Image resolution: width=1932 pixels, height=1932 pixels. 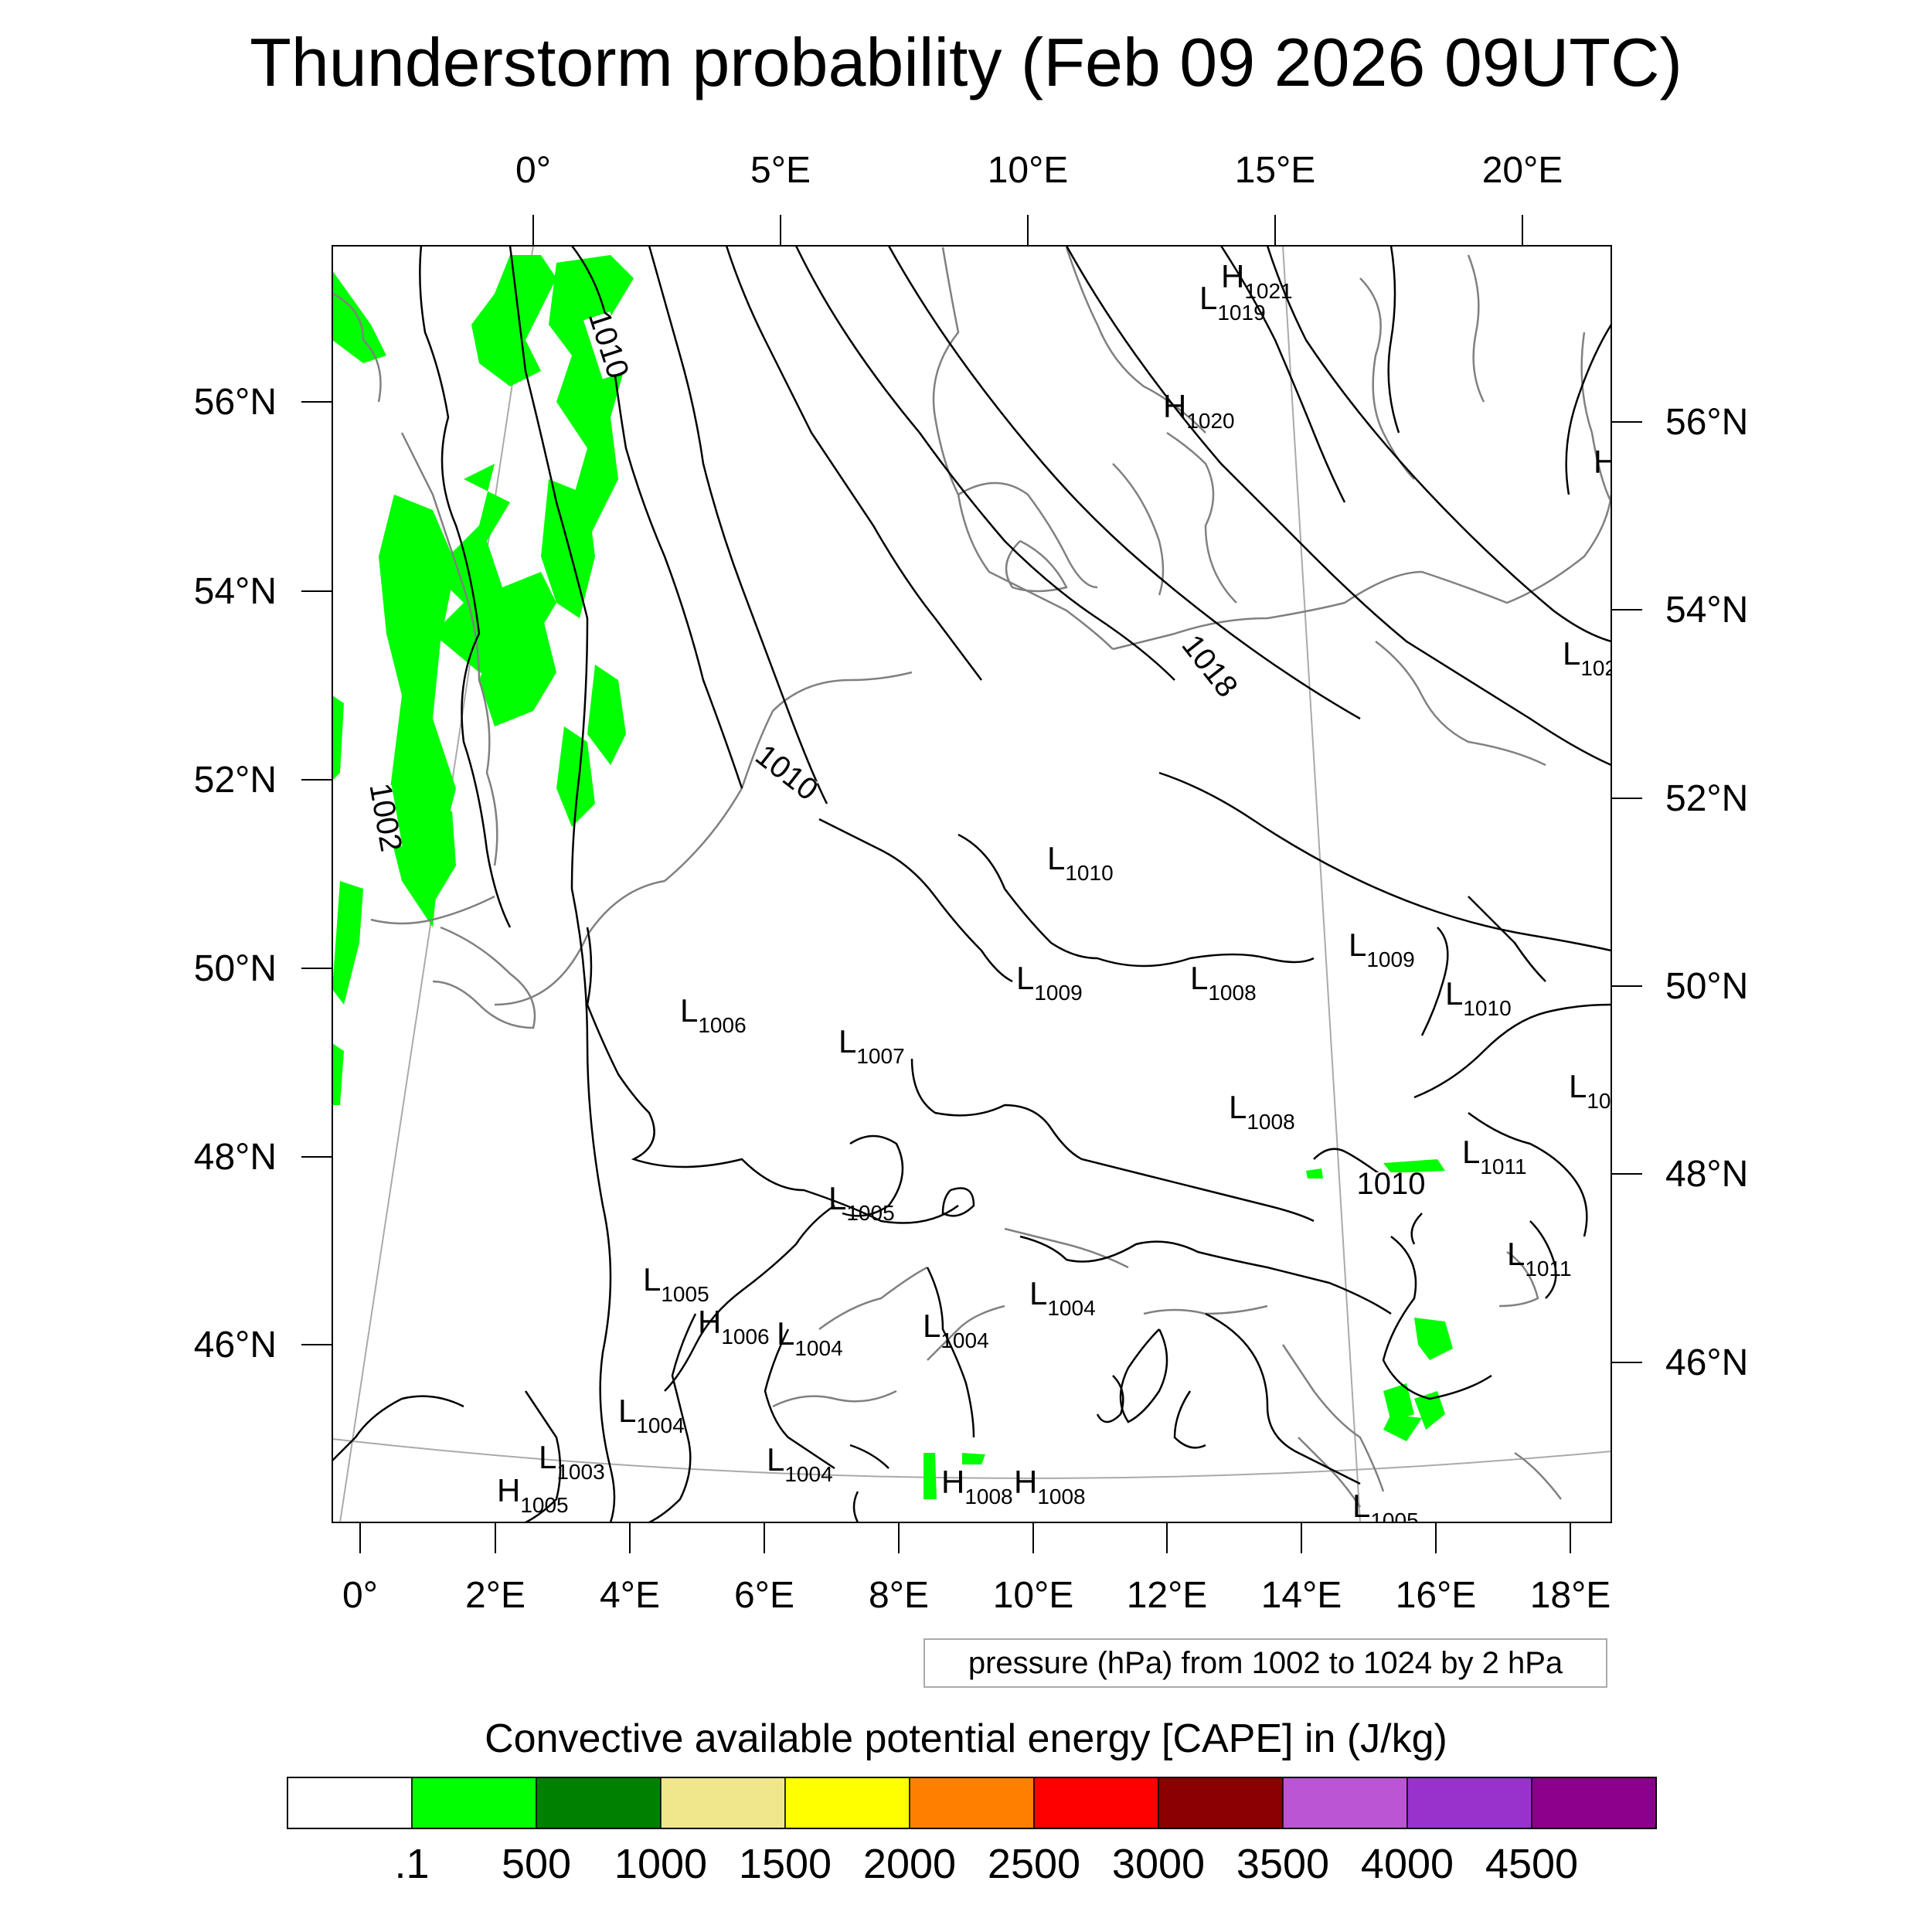 I want to click on bottom-lon-label: 2°E, so click(x=496, y=1596).